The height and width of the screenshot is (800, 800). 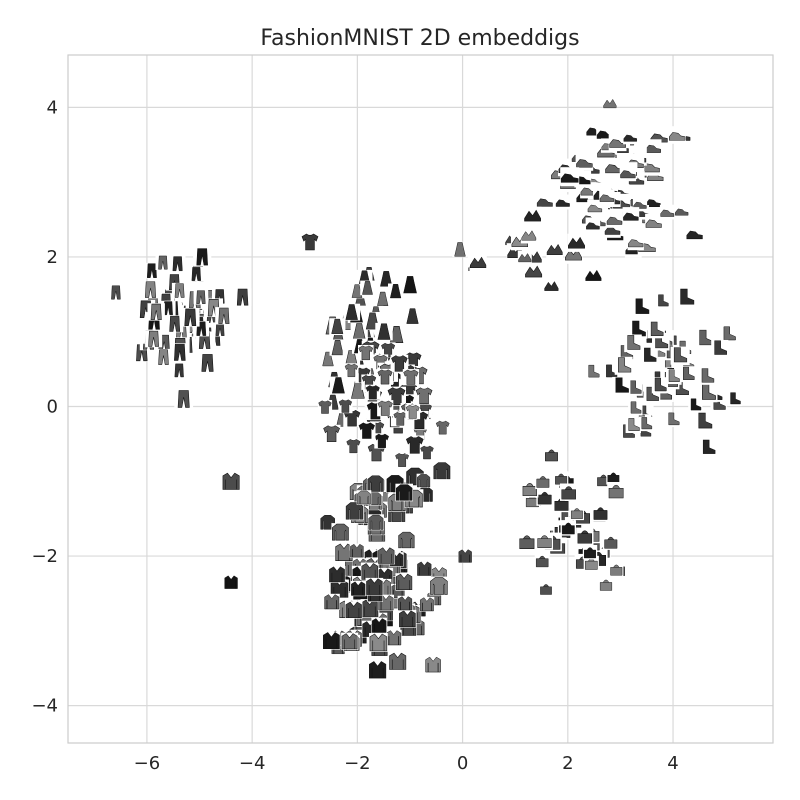 What do you see at coordinates (419, 38) in the screenshot?
I see `chart-title: FashionMNIST 2D embeddigs` at bounding box center [419, 38].